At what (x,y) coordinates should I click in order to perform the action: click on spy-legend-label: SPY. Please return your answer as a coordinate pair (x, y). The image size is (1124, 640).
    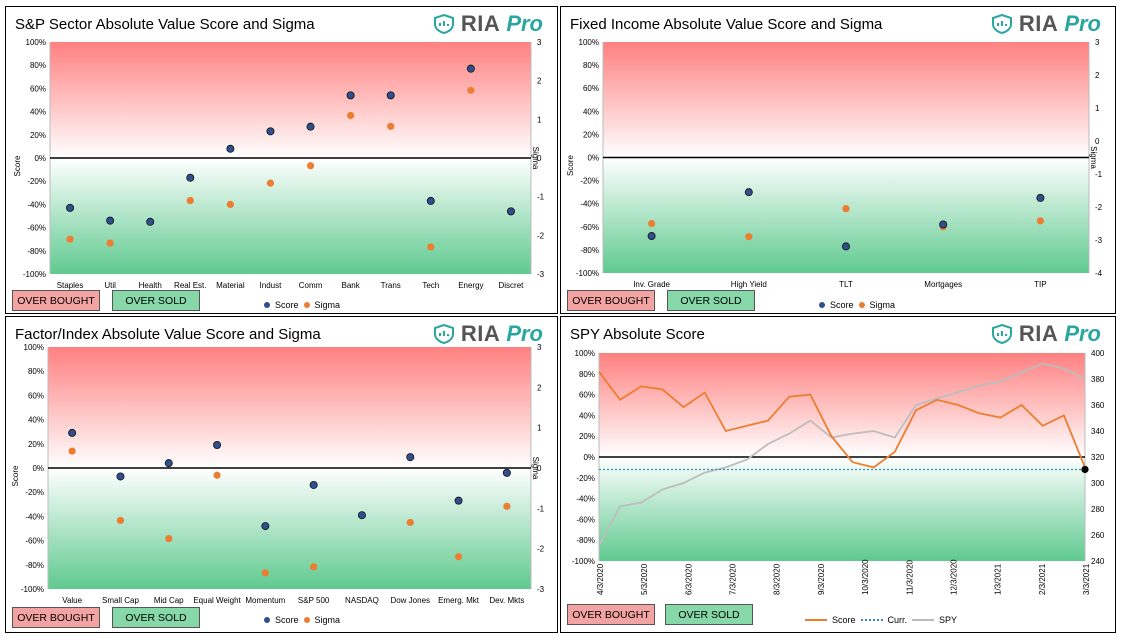
    Looking at the image, I should click on (948, 620).